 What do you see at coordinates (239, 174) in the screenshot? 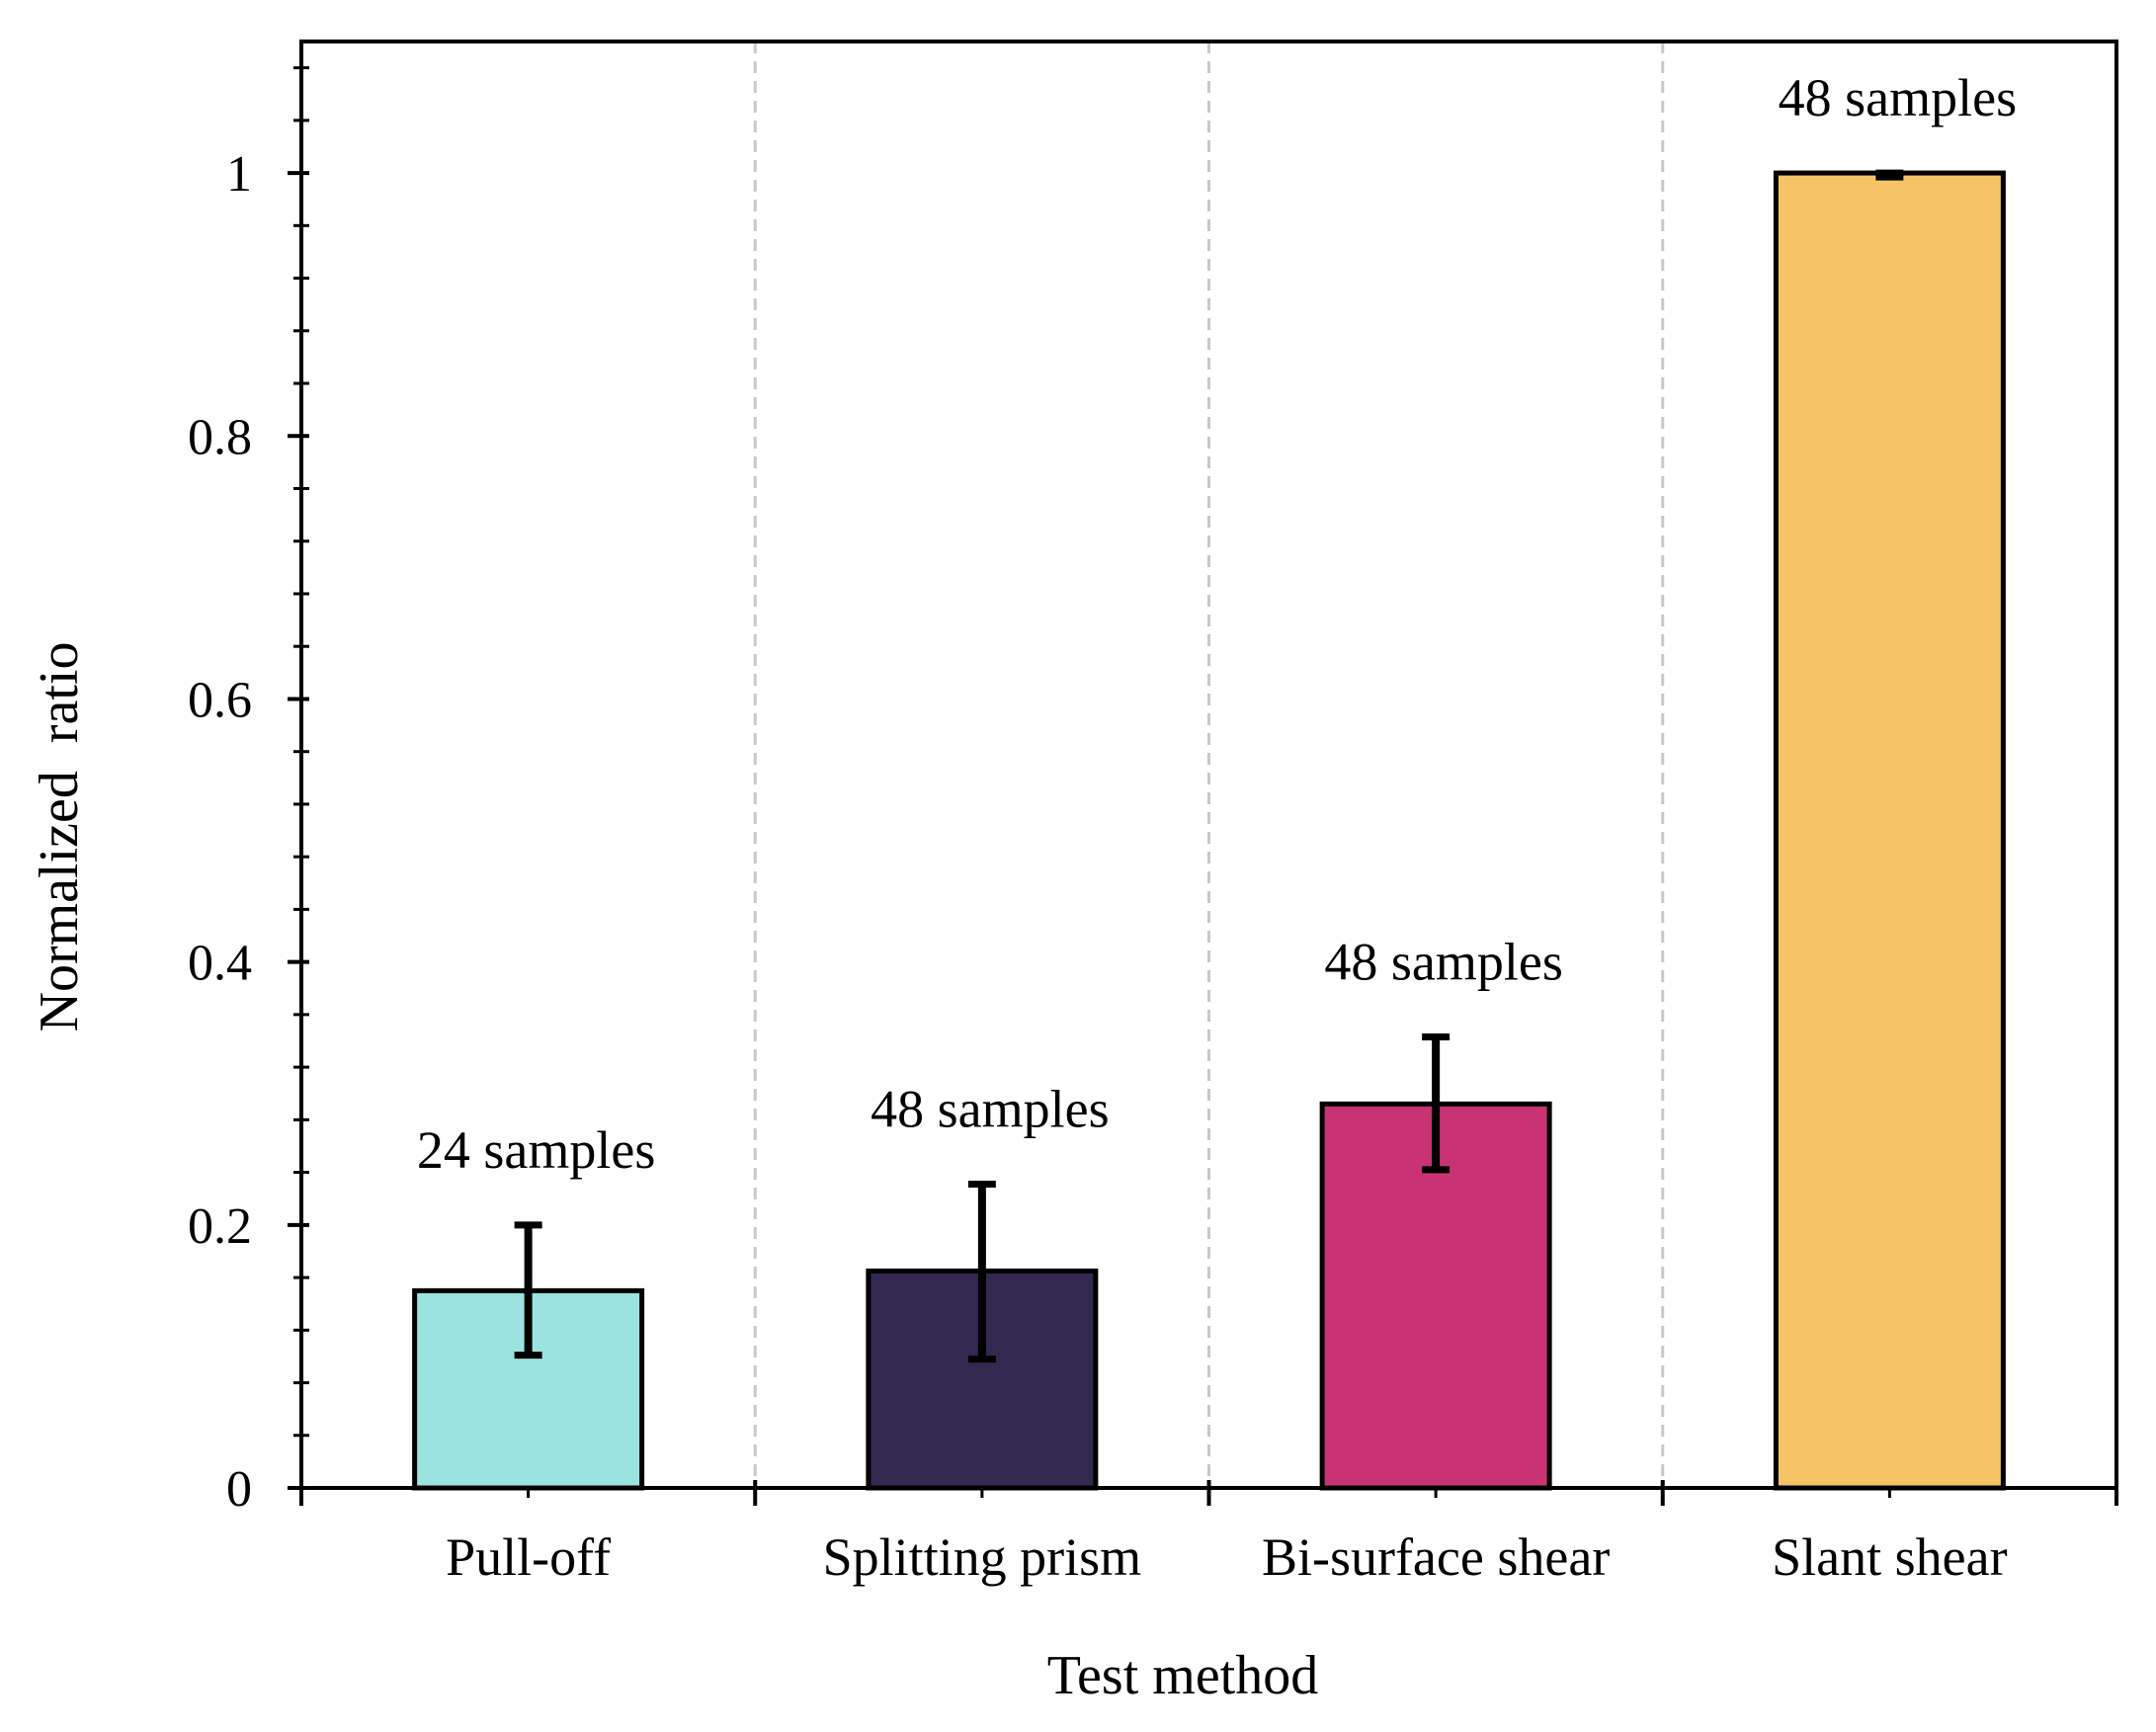
I see `y-tick-label: 1` at bounding box center [239, 174].